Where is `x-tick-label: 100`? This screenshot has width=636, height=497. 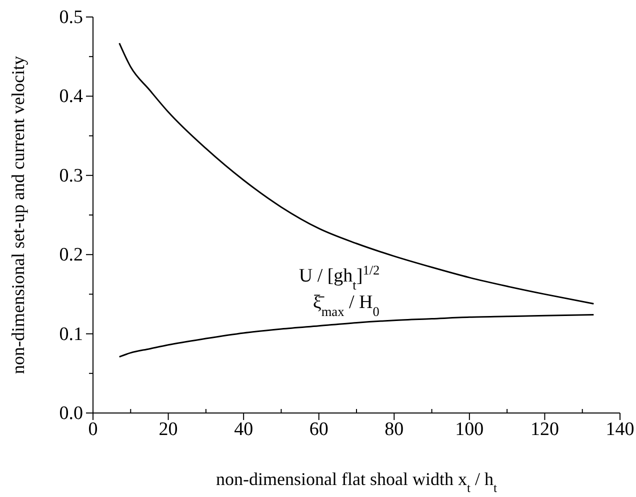 x-tick-label: 100 is located at coordinates (469, 429).